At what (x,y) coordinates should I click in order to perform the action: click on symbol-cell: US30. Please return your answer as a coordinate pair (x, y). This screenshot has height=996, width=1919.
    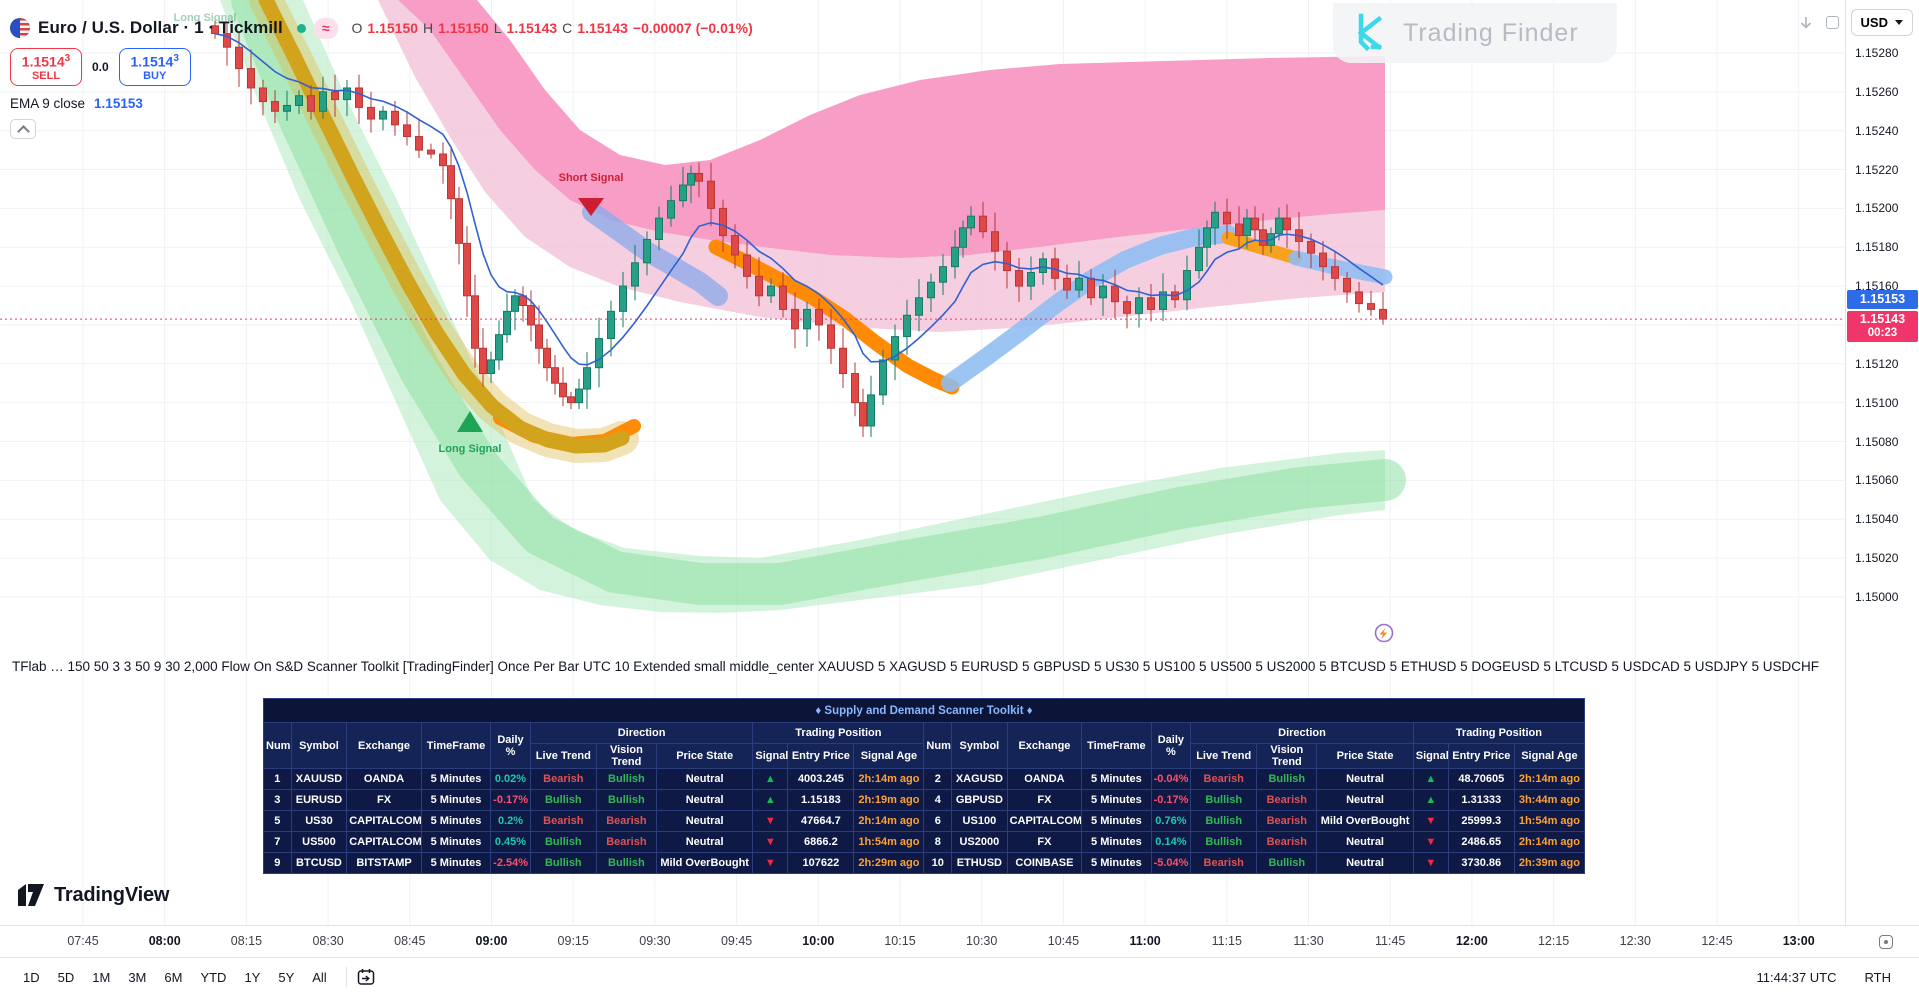
    Looking at the image, I should click on (319, 821).